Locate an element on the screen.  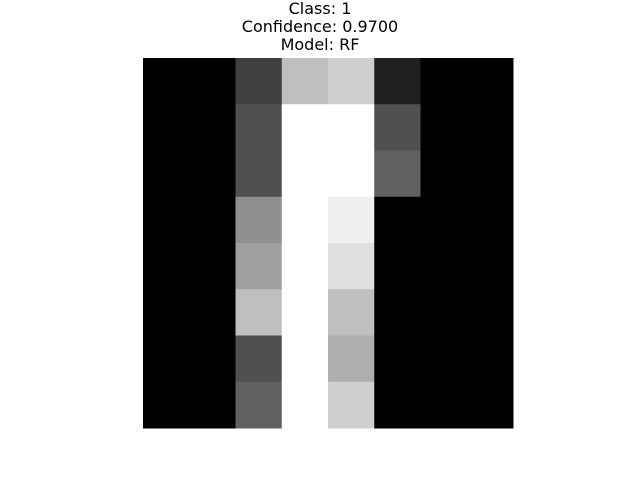
heatmap-cell-r0-c2 is located at coordinates (259, 81).